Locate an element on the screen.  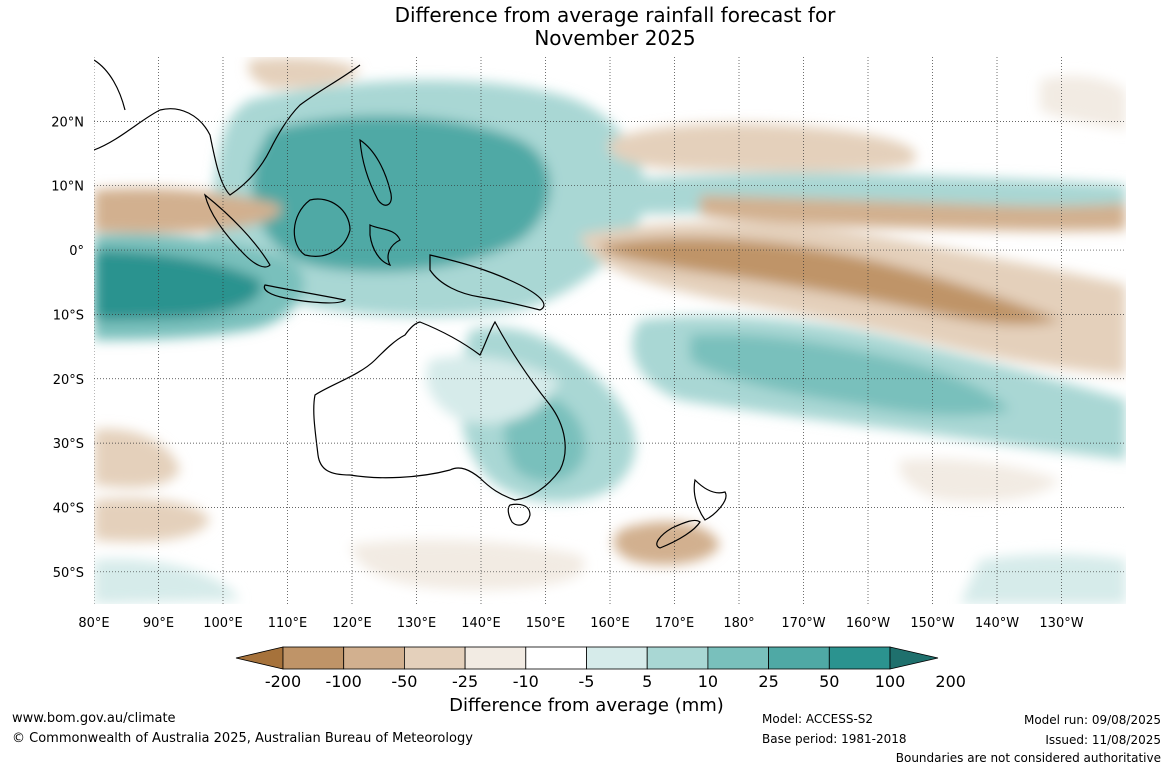
website-link: www.bom.gov.au/climate is located at coordinates (94, 718).